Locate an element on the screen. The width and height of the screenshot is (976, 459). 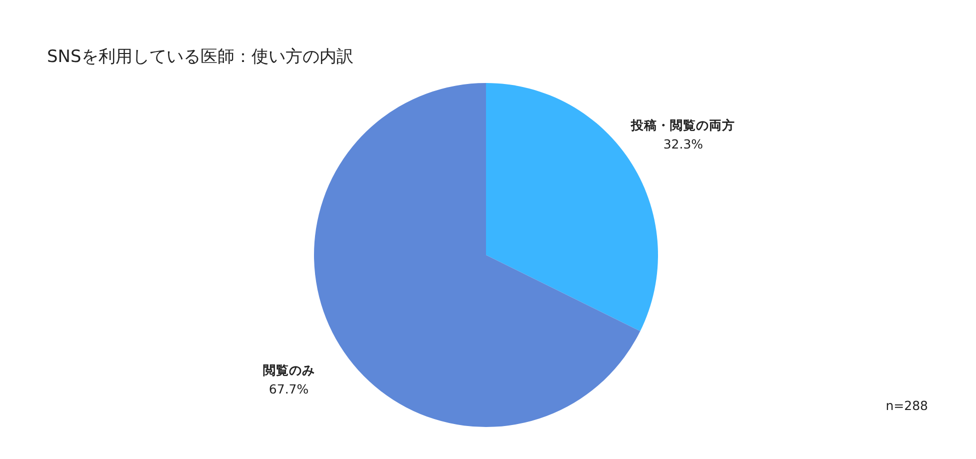
slice-label: 閲覧のみ is located at coordinates (288, 370).